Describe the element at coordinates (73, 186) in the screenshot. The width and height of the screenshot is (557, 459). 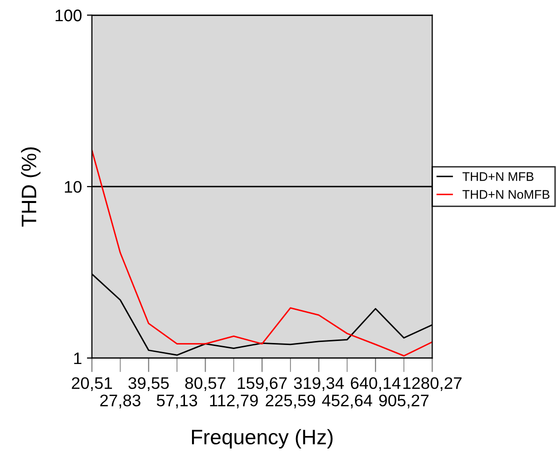
I see `y-tick-label: 10` at that location.